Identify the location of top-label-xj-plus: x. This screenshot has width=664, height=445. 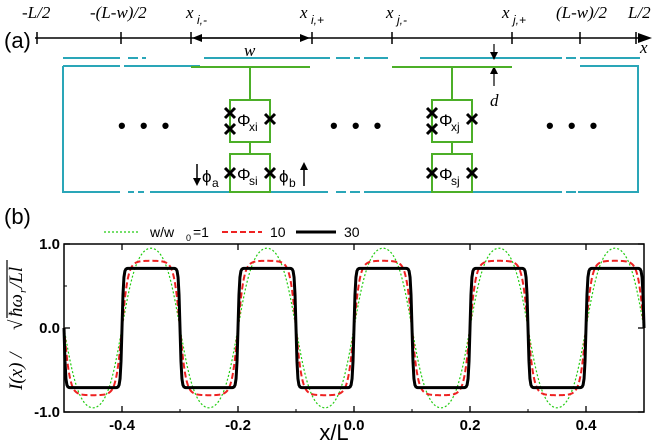
(505, 12).